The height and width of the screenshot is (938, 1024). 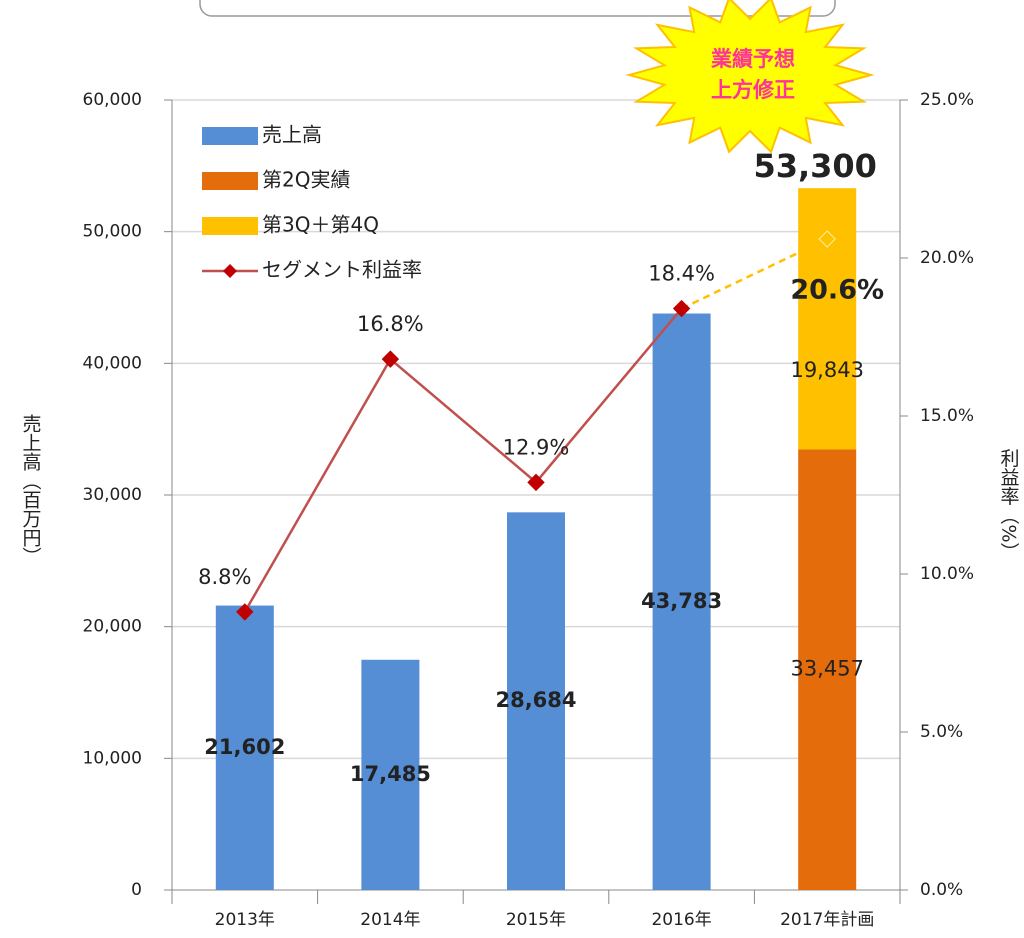 What do you see at coordinates (536, 447) in the screenshot?
I see `line-value-label: 12.9%` at bounding box center [536, 447].